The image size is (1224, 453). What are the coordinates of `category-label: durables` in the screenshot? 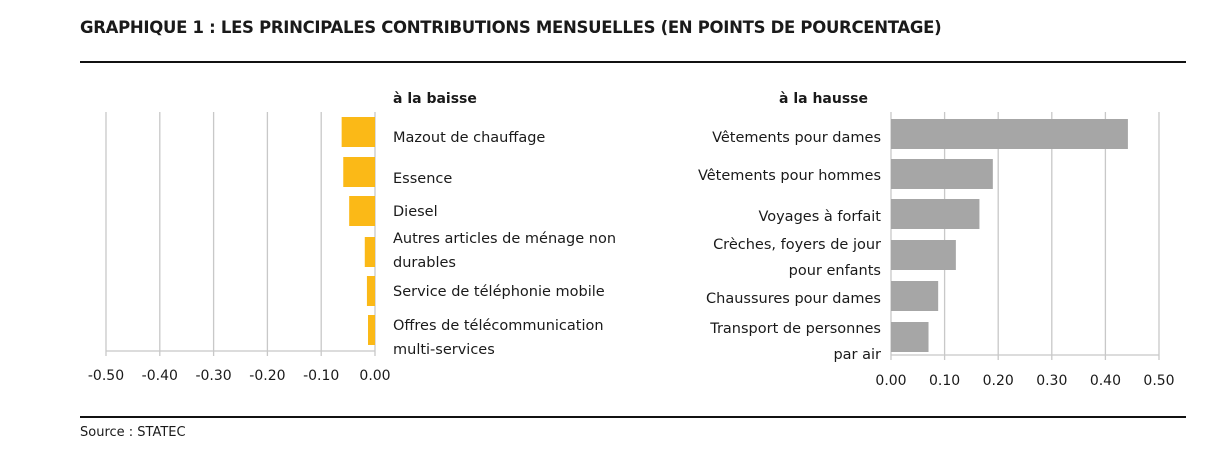 It's located at (424, 263).